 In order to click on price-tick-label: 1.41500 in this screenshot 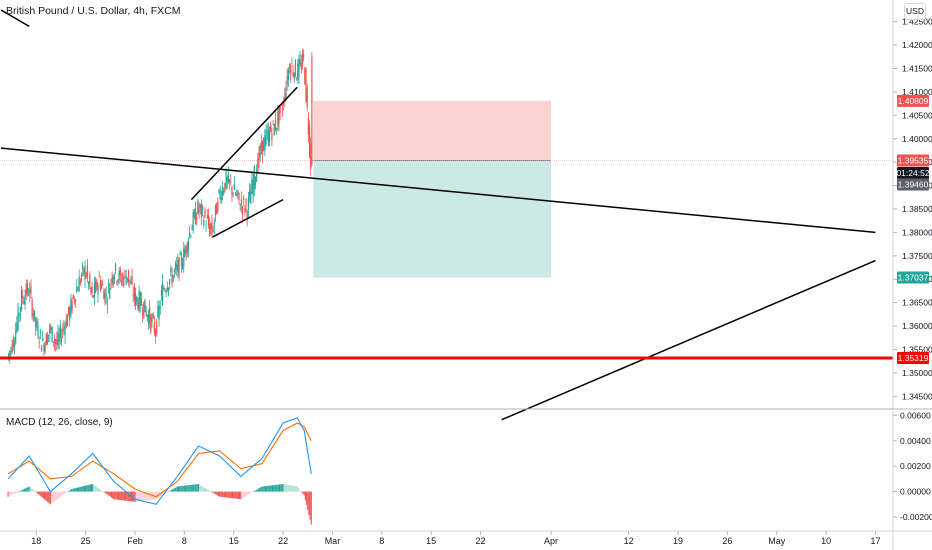, I will do `click(917, 69)`.